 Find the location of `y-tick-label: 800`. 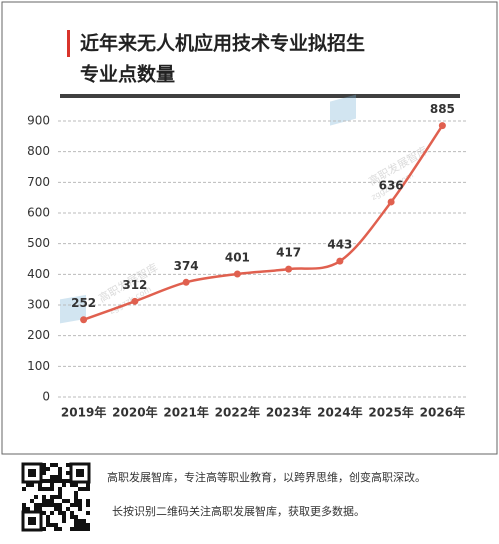

y-tick-label: 800 is located at coordinates (38, 151).